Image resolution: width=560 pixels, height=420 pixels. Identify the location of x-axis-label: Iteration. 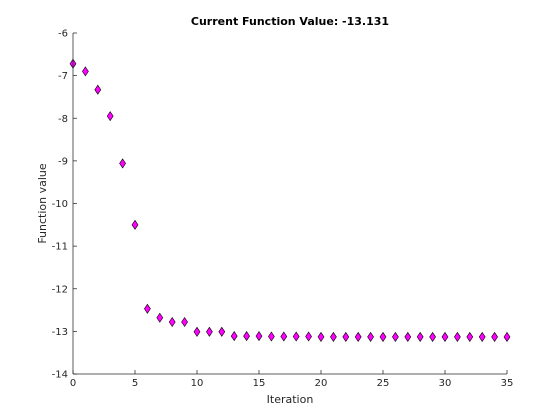
(290, 399).